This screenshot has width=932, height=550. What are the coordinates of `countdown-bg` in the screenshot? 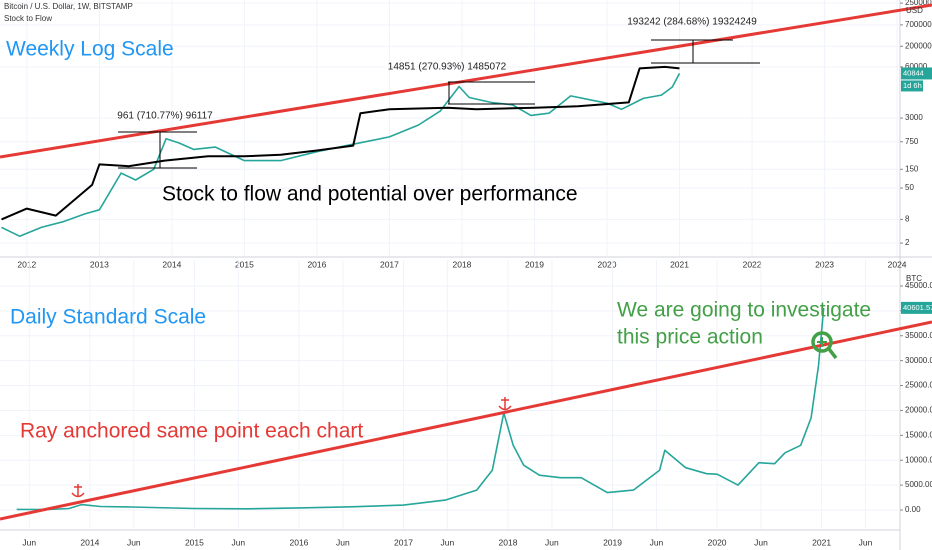 It's located at (912, 86).